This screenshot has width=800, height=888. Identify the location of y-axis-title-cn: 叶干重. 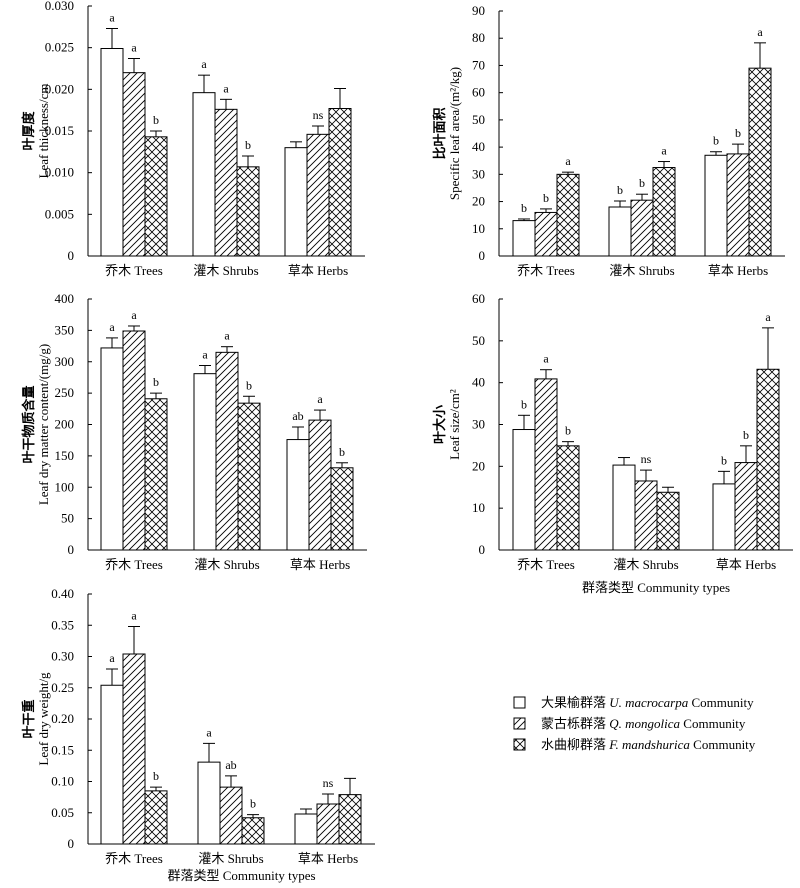
(28, 718).